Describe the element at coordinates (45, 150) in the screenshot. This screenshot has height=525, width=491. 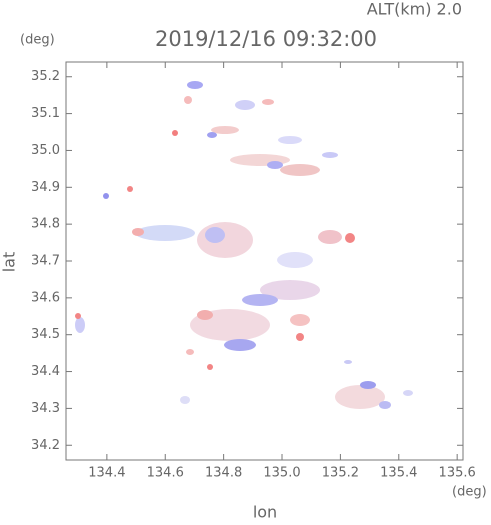
I see `y-tick-label: 35.0` at that location.